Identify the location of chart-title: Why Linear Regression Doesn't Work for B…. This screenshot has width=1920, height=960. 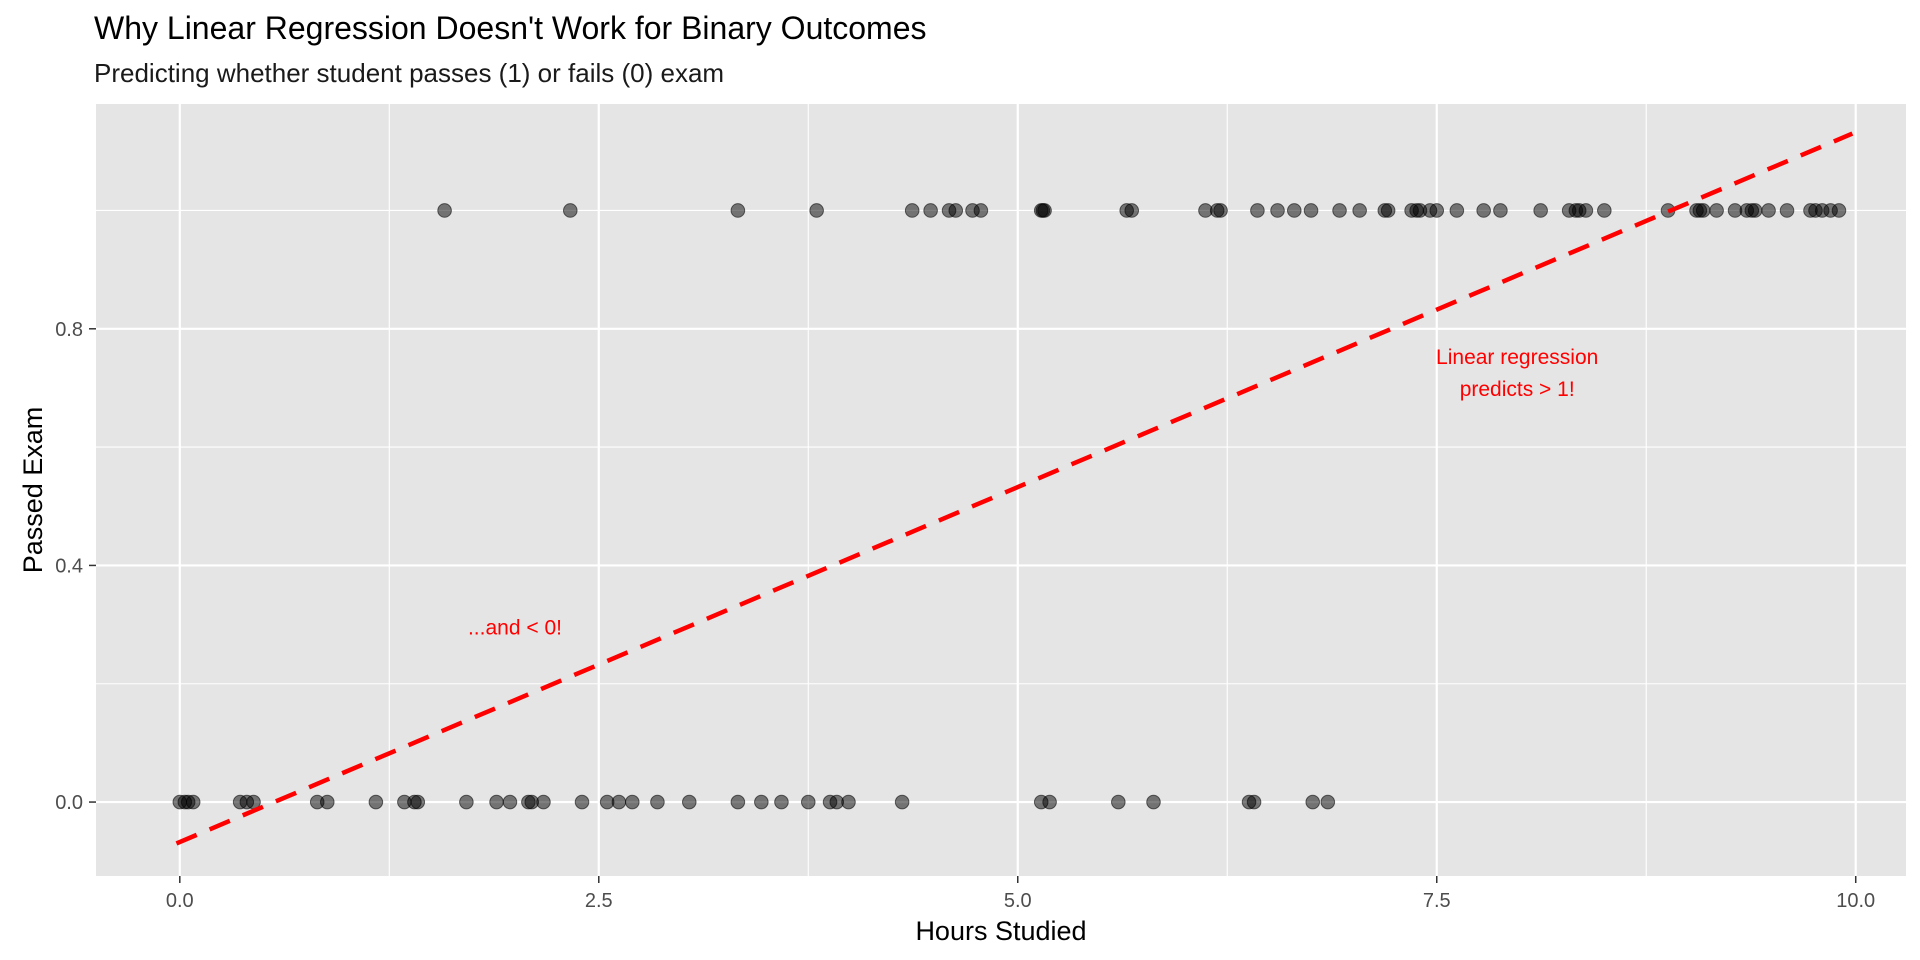
(510, 28).